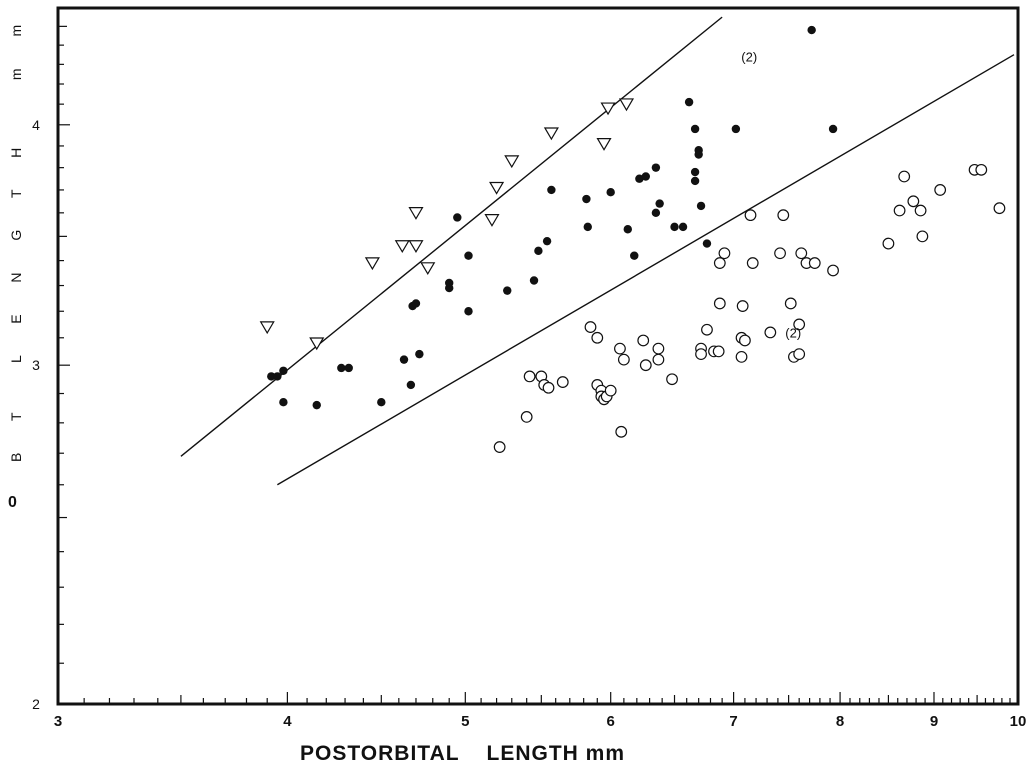 The image size is (1034, 768). Describe the element at coordinates (36, 125) in the screenshot. I see `y-tick-label: 4` at that location.